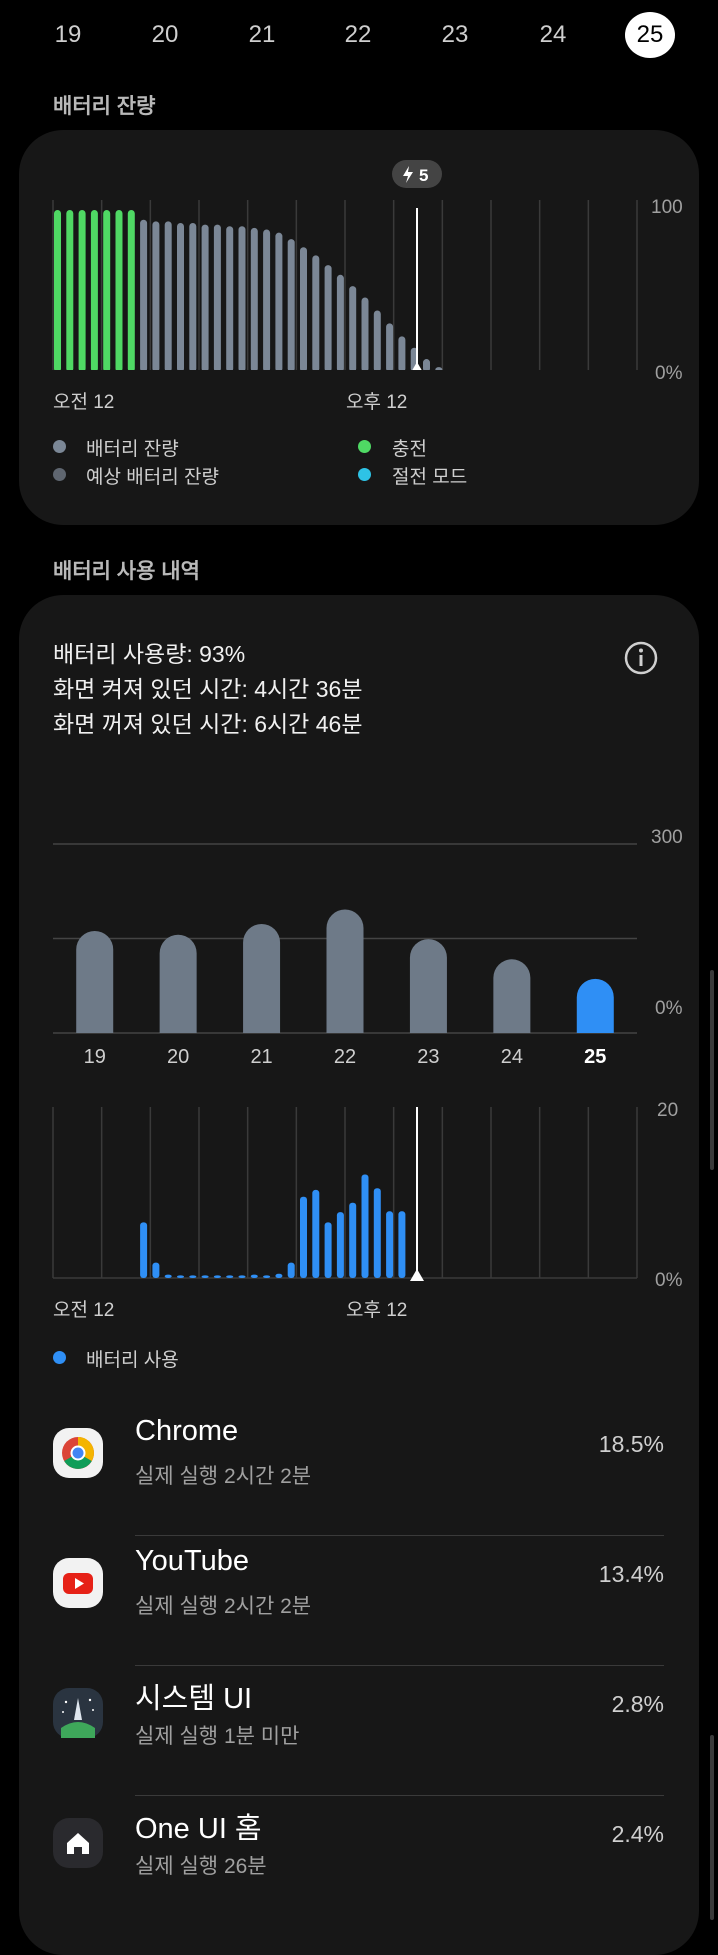 The width and height of the screenshot is (718, 1955). I want to click on weekly-tick-label: 22, so click(345, 1055).